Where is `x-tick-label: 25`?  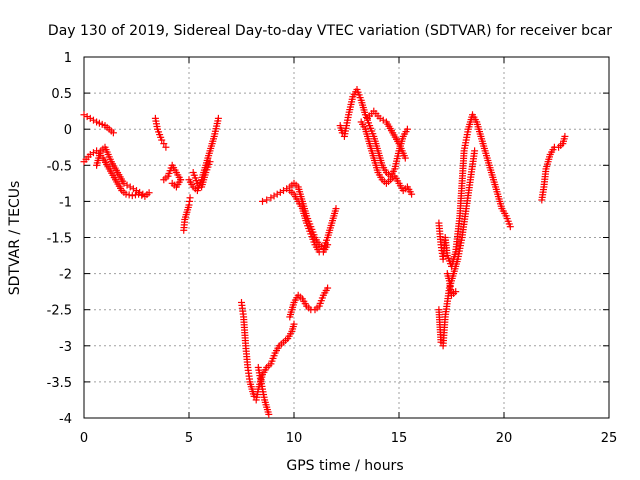
x-tick-label: 25 is located at coordinates (609, 438).